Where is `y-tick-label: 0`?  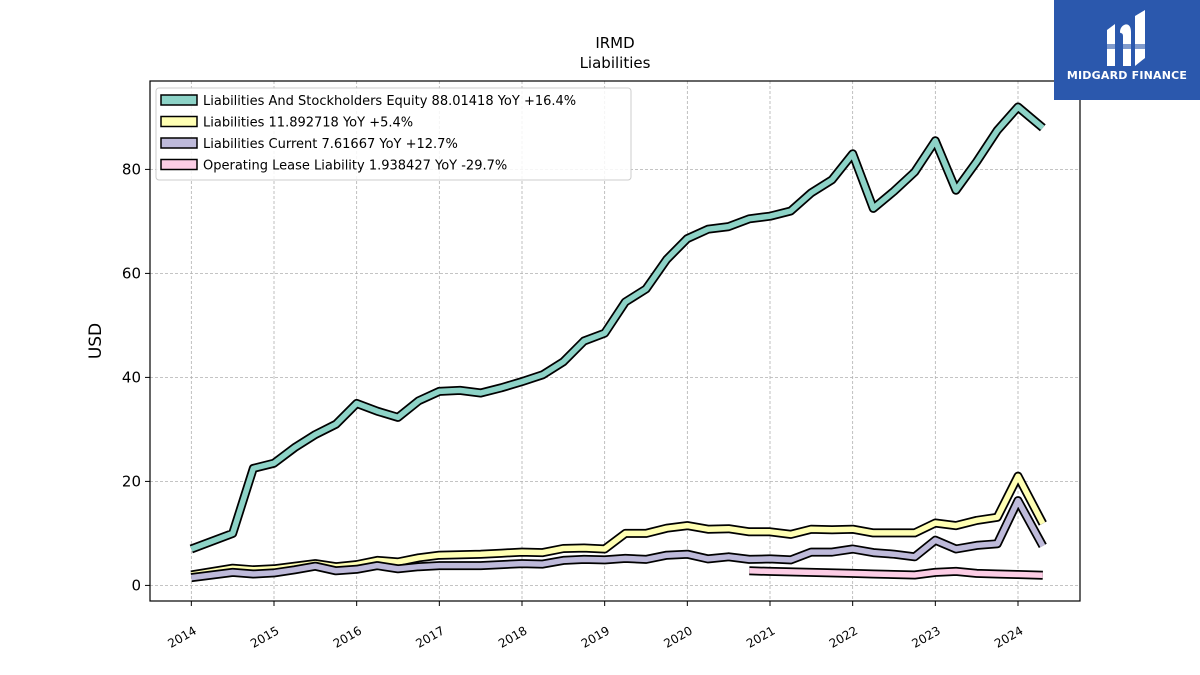 y-tick-label: 0 is located at coordinates (136, 585).